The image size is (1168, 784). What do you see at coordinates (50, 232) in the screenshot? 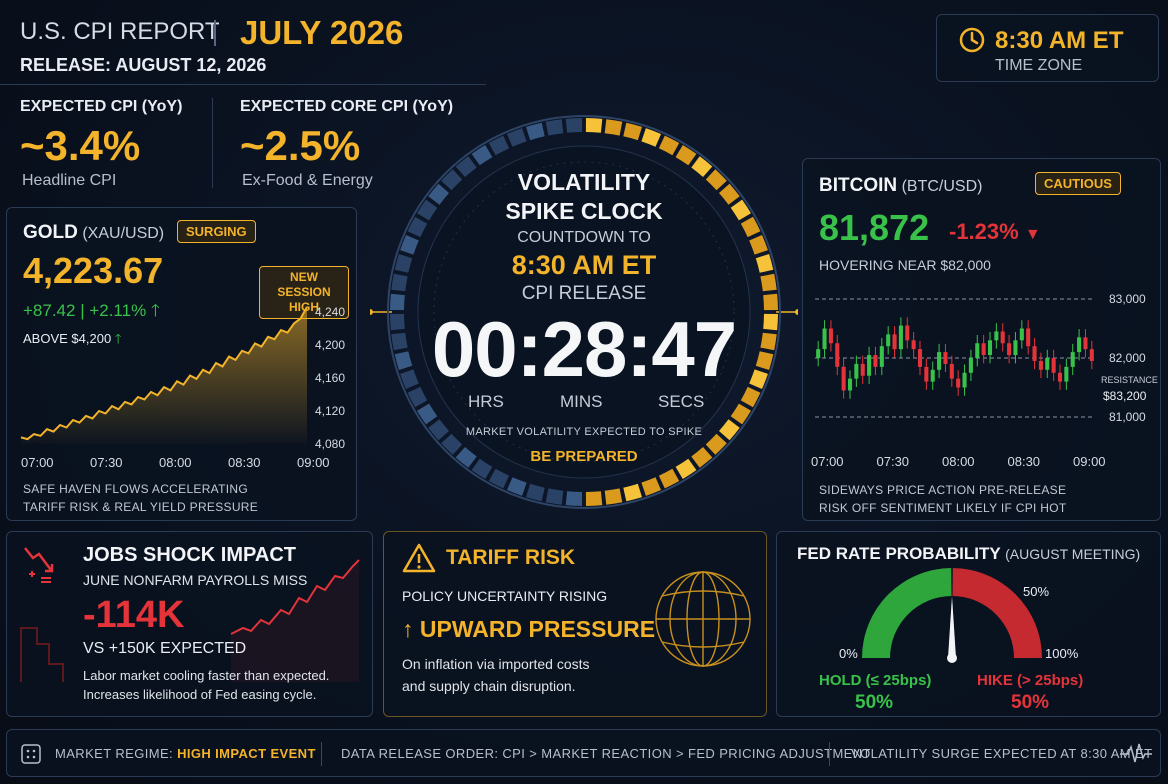
I see `gold-title: GOLD` at bounding box center [50, 232].